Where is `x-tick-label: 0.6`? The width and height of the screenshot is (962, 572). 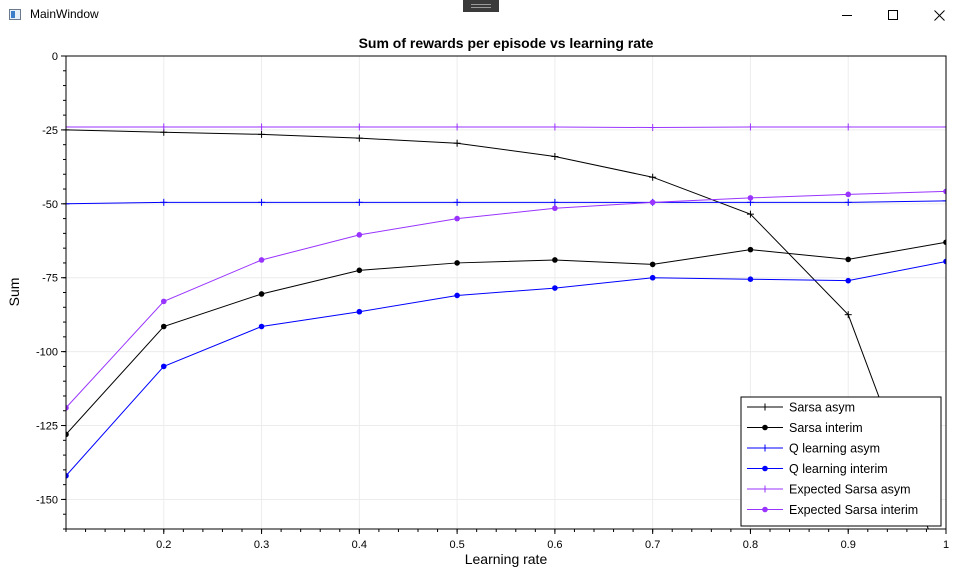
x-tick-label: 0.6 is located at coordinates (554, 545).